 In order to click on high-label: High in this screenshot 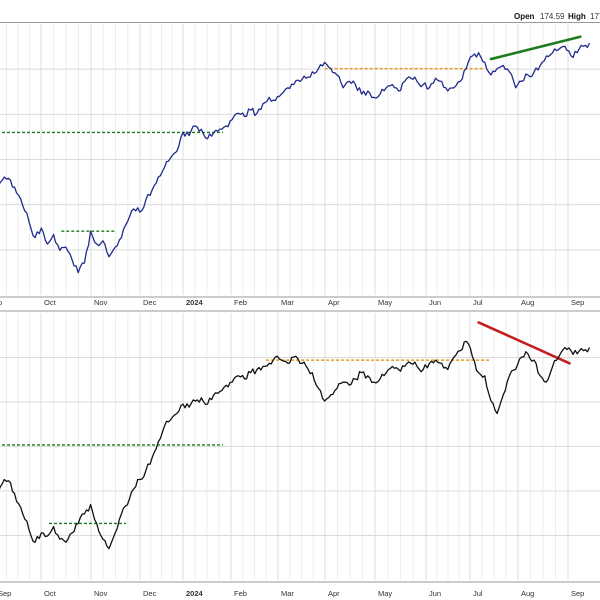, I will do `click(577, 16)`.